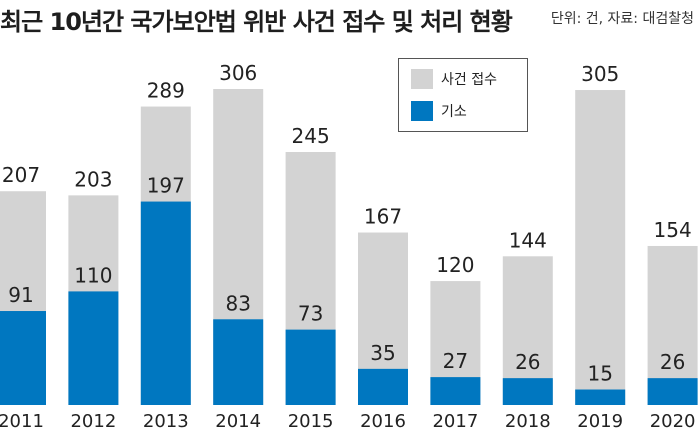 The height and width of the screenshot is (431, 700). I want to click on label-indicted-2019: 15, so click(599, 374).